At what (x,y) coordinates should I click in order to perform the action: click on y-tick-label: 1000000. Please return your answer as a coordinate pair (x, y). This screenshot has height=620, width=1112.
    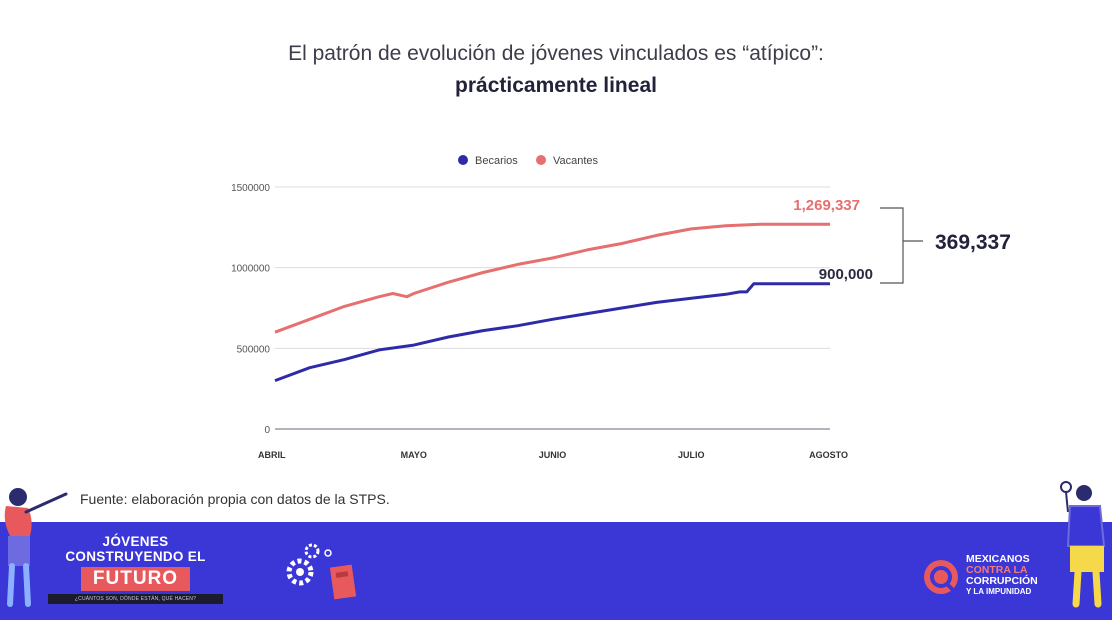
    Looking at the image, I should click on (250, 269).